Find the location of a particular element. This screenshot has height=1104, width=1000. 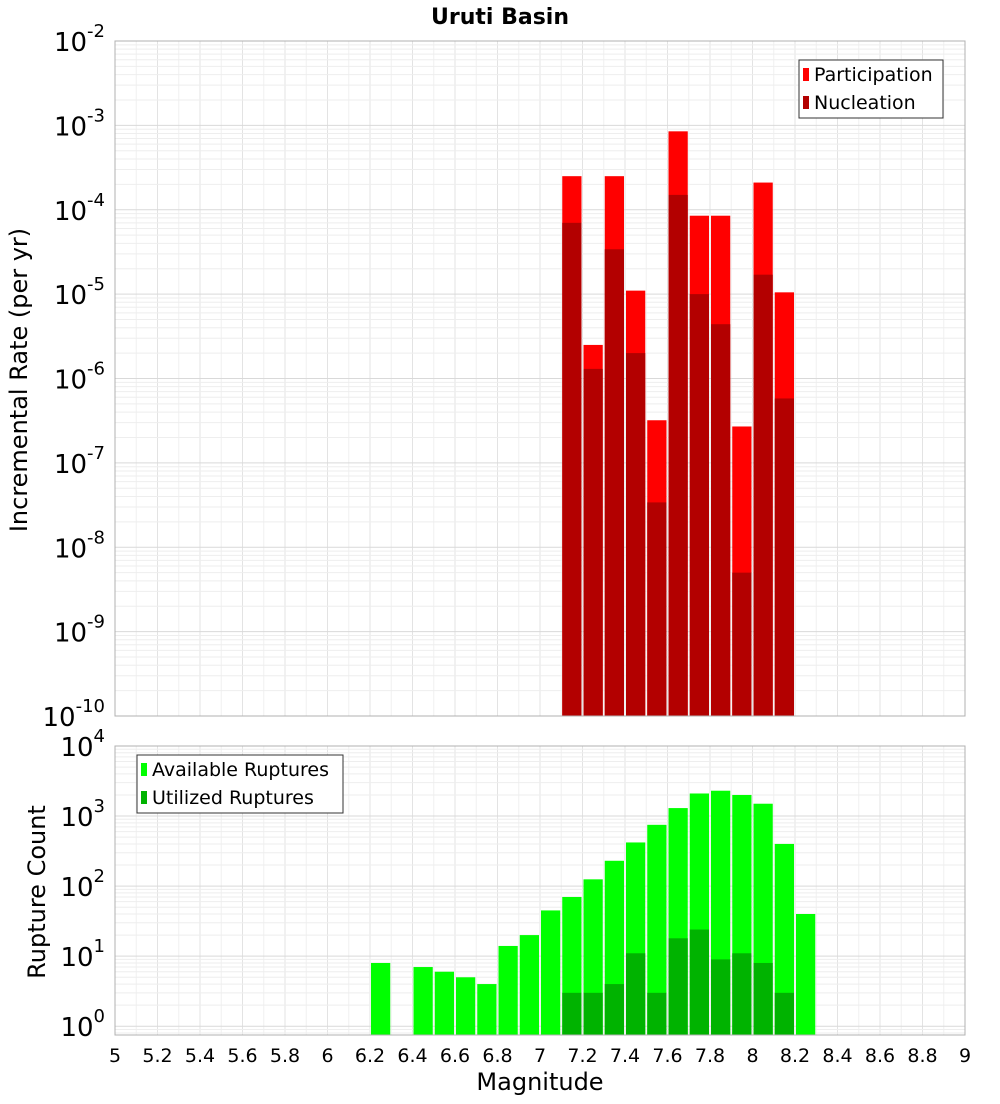

y-tick-exponent: 2 is located at coordinates (99, 876).